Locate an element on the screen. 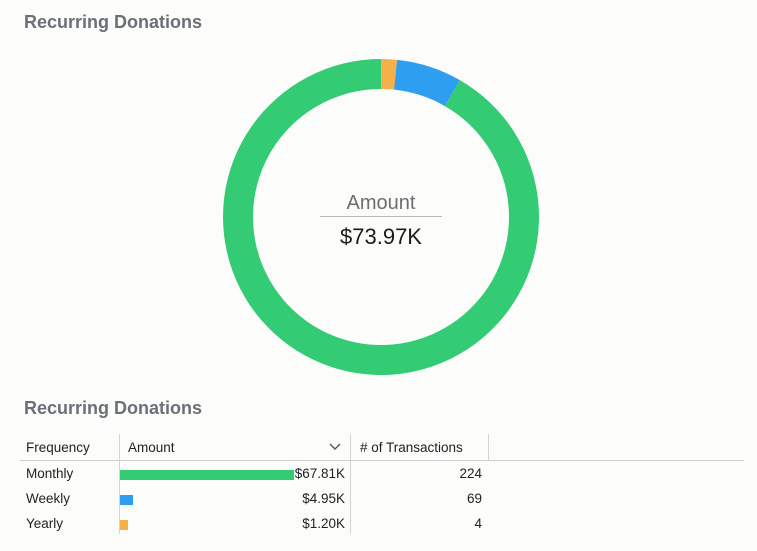 This screenshot has height=551, width=757. row-frequency: Monthly is located at coordinates (50, 473).